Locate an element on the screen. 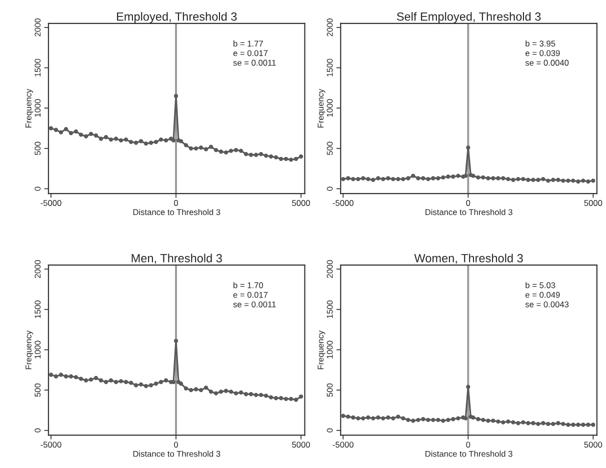 The width and height of the screenshot is (606, 468). x-tick-label: 5000 is located at coordinates (593, 445).